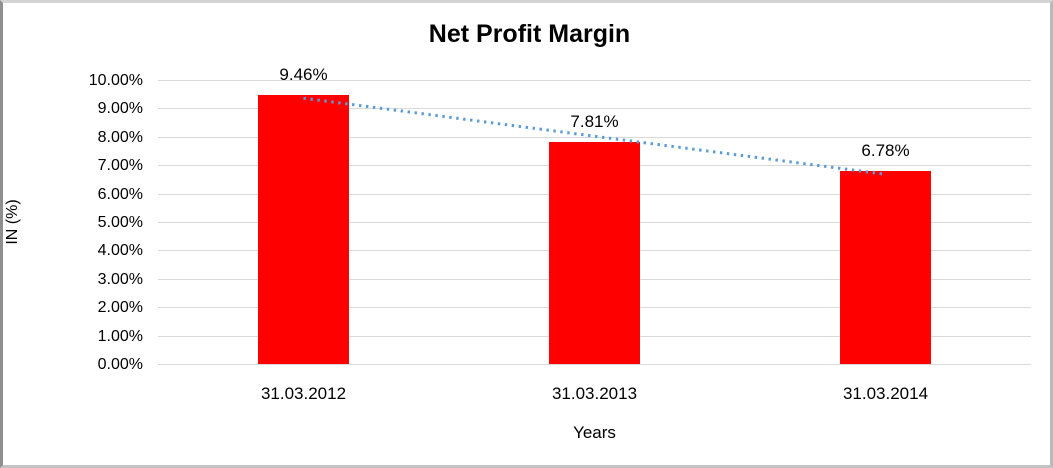  I want to click on bar-31.03.2014, so click(885, 267).